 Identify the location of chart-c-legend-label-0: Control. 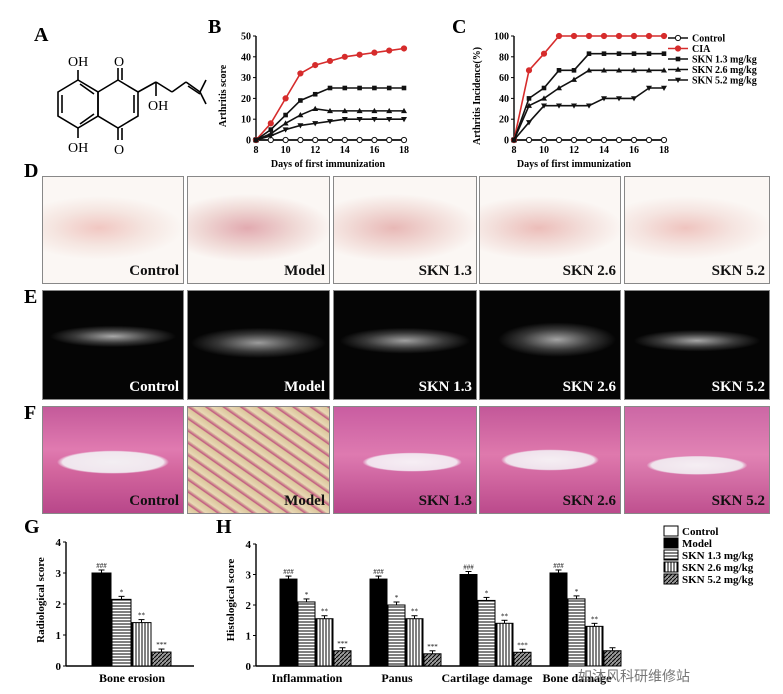
(708, 39).